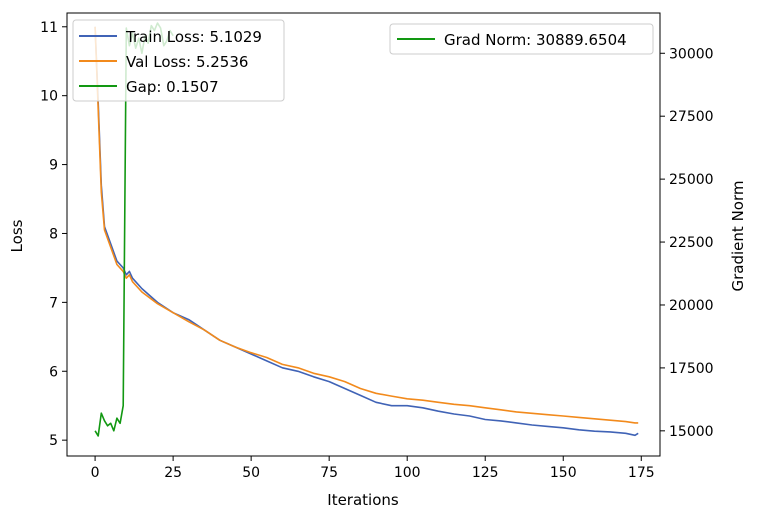  What do you see at coordinates (173, 473) in the screenshot?
I see `x-tick-label-1: 25` at bounding box center [173, 473].